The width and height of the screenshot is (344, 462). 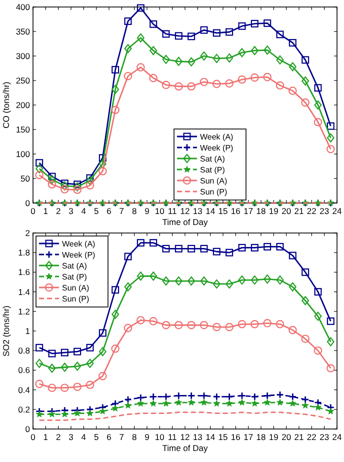 What do you see at coordinates (24, 291) in the screenshot?
I see `y-tick-label: 1.4` at bounding box center [24, 291].